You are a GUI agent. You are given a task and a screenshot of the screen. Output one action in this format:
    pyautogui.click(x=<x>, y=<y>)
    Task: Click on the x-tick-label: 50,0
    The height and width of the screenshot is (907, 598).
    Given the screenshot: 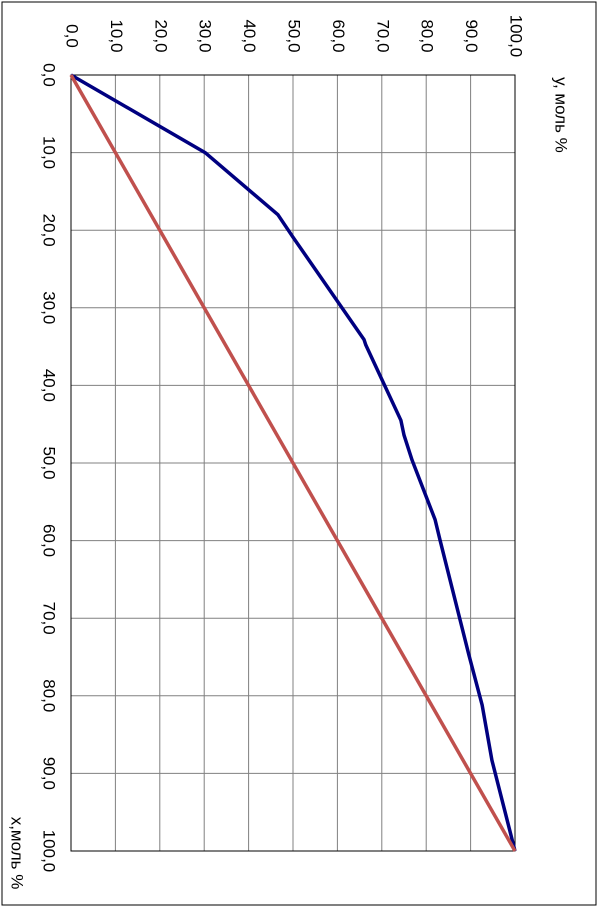 What is the action you would take?
    pyautogui.click(x=49, y=462)
    